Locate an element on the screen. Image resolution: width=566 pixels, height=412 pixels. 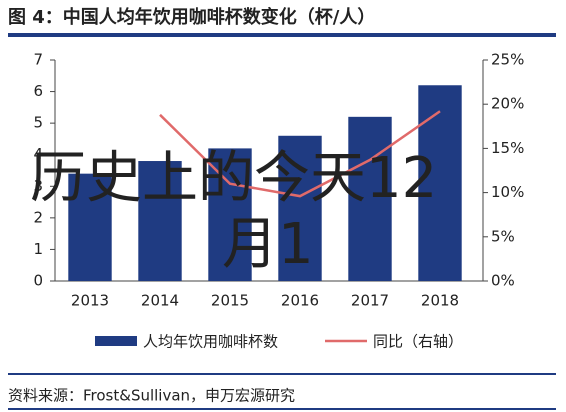
x-tick-label: 2013 is located at coordinates (90, 301).